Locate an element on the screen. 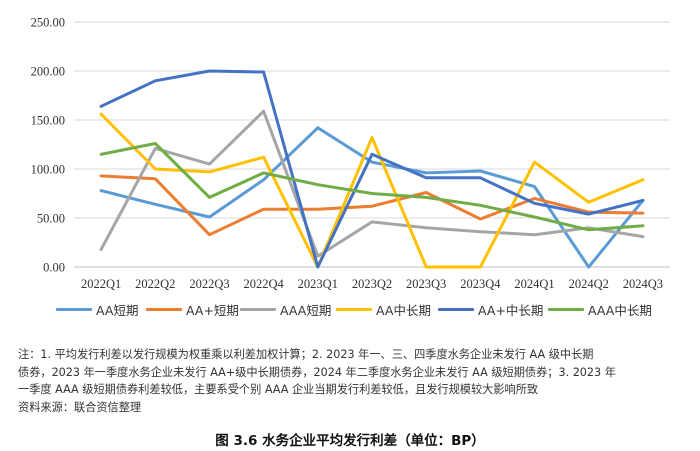  x-tick-label: 2022Q3 is located at coordinates (209, 284).